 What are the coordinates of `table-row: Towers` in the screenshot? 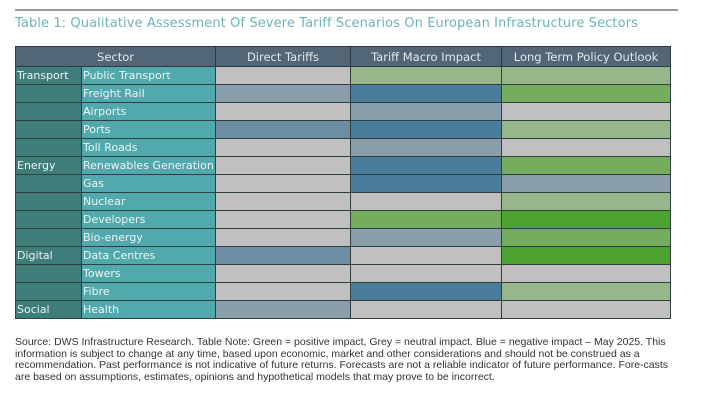 It's located at (343, 273).